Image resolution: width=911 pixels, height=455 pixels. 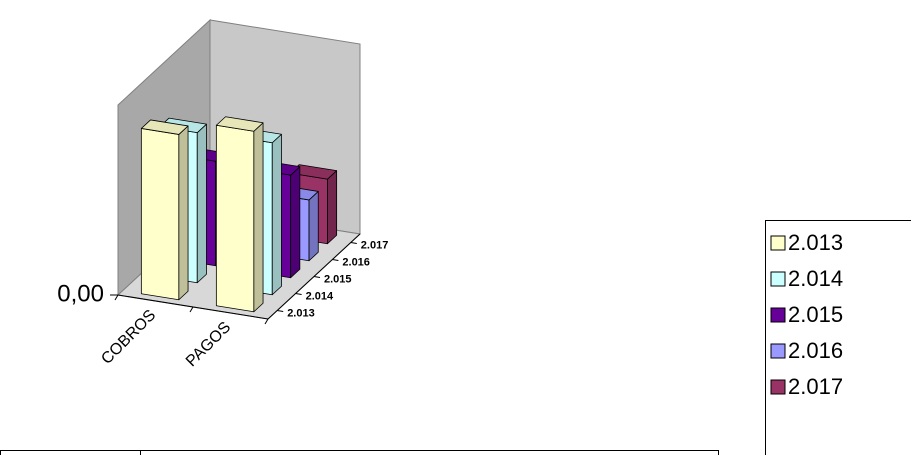 I want to click on x-tick-label: PAGOS, so click(x=208, y=344).